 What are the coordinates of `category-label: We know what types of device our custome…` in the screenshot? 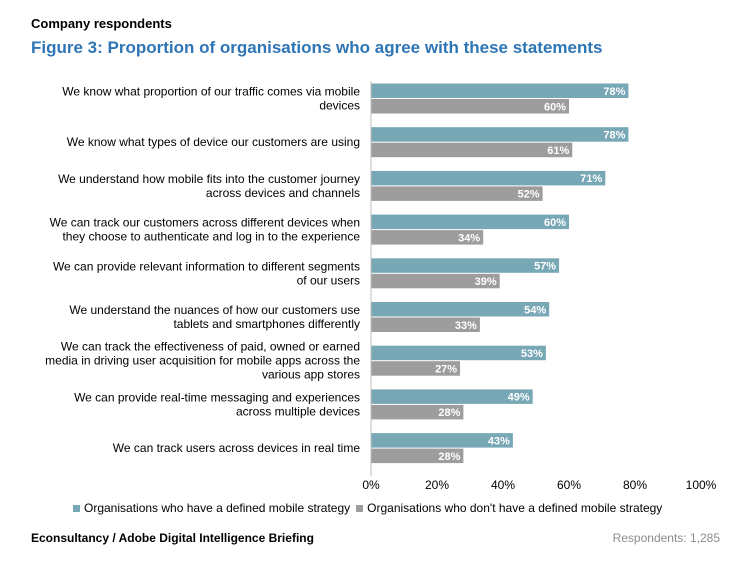 It's located at (213, 142).